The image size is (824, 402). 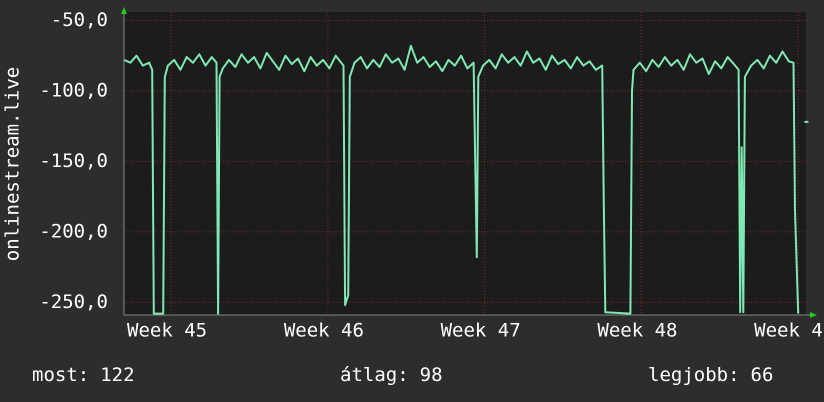 I want to click on stat-label: most:, so click(x=60, y=375).